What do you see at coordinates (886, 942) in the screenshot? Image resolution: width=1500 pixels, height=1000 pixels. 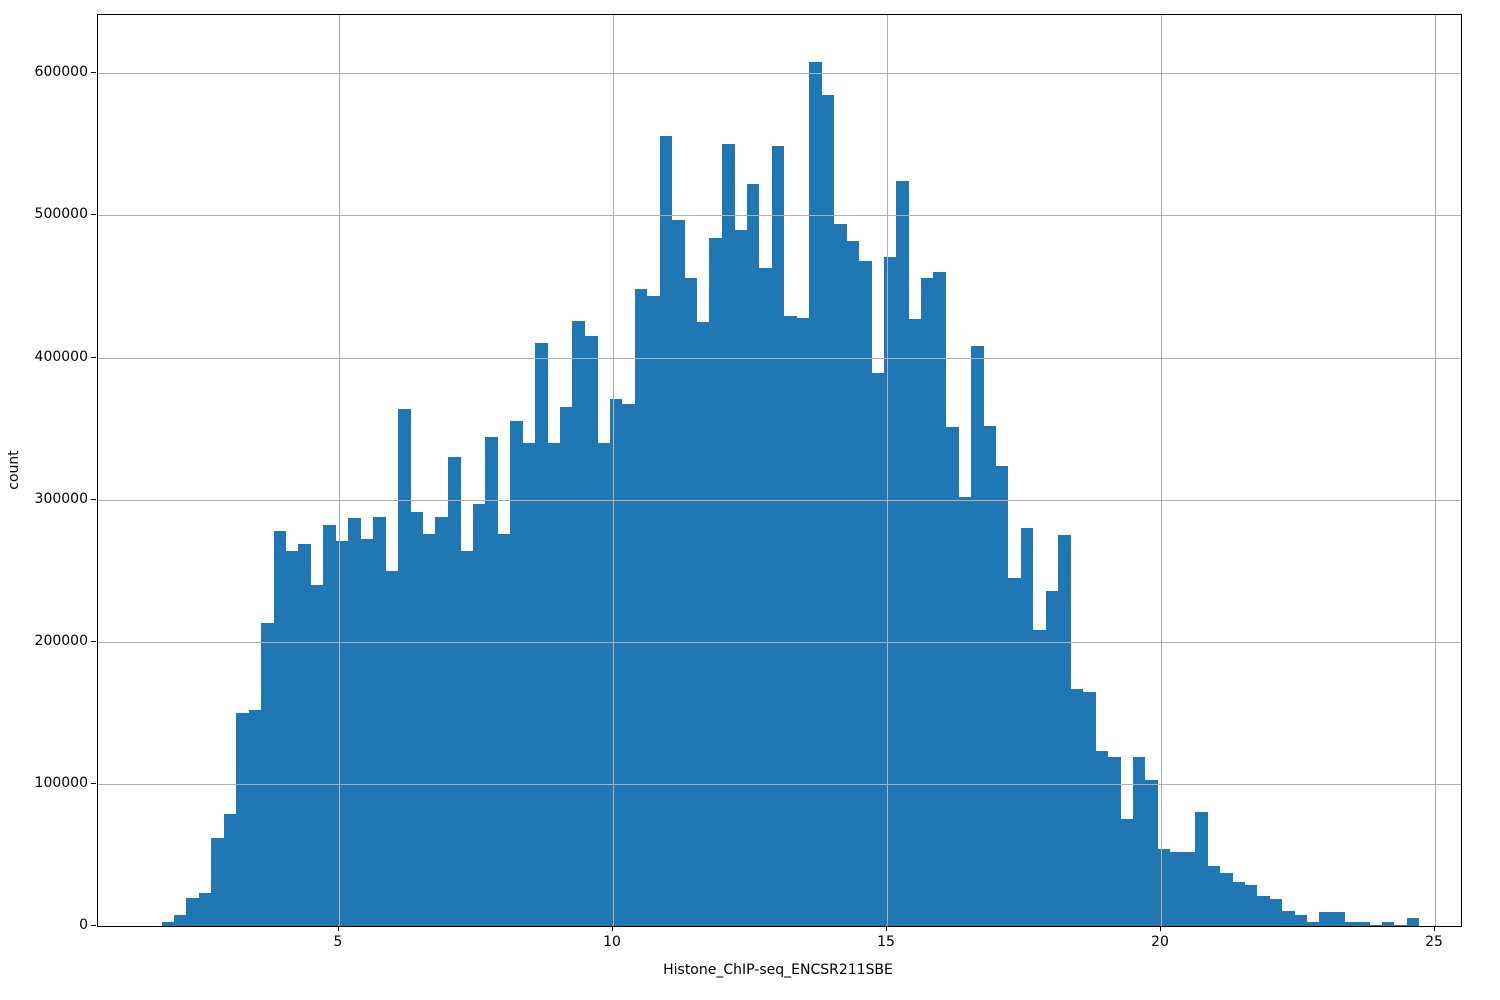 I see `x-tick-label: 15` at bounding box center [886, 942].